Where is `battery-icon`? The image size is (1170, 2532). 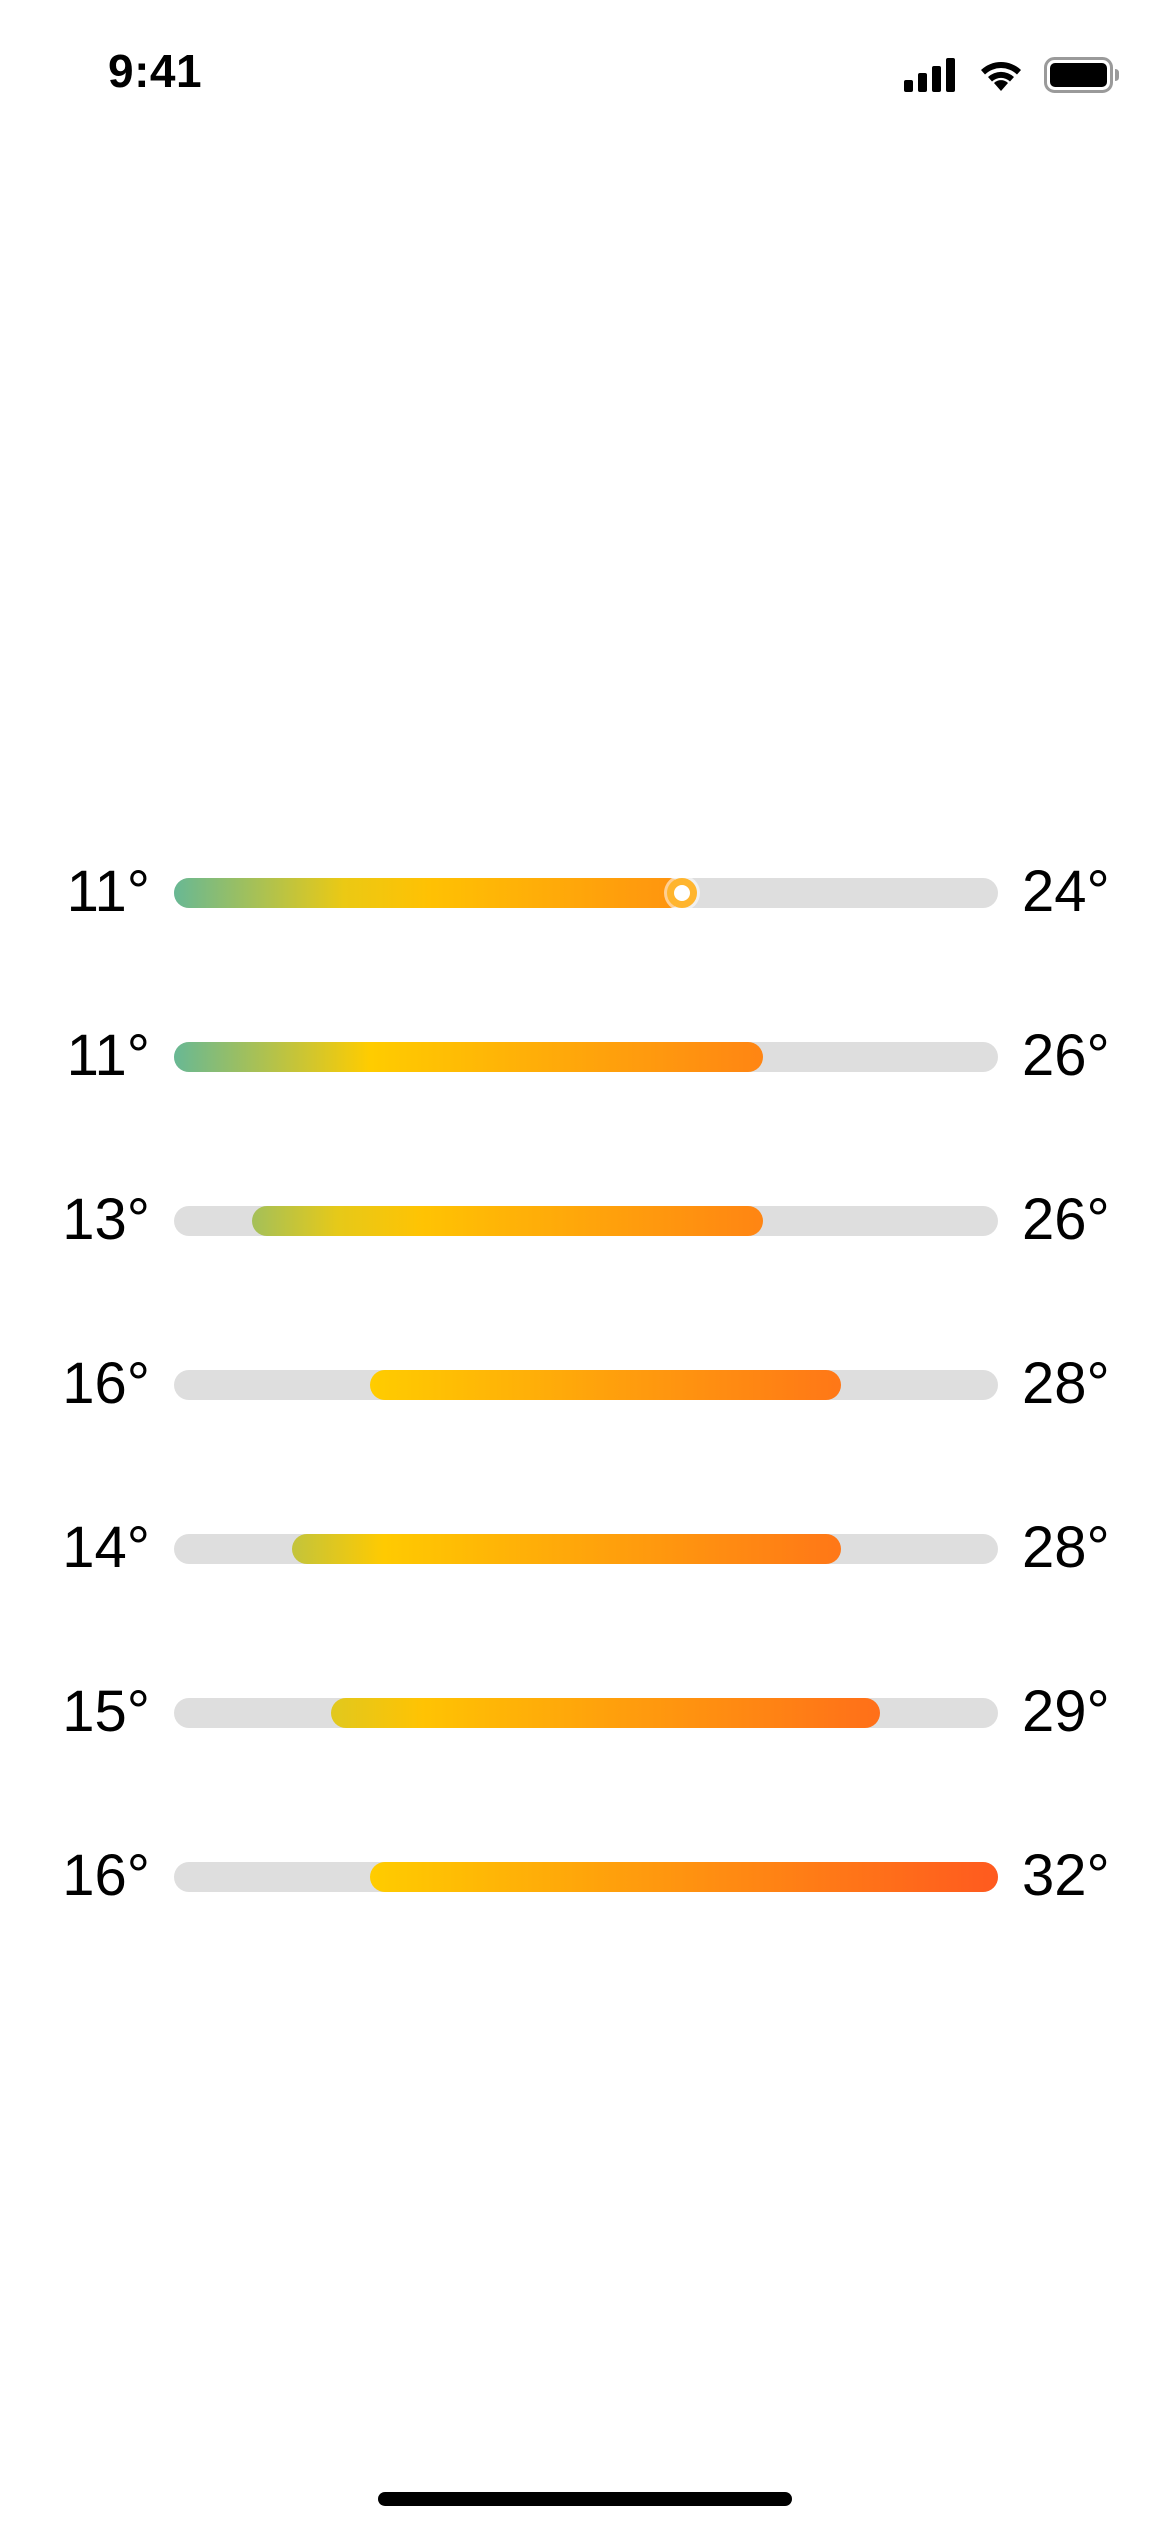
battery-icon is located at coordinates (1081, 75).